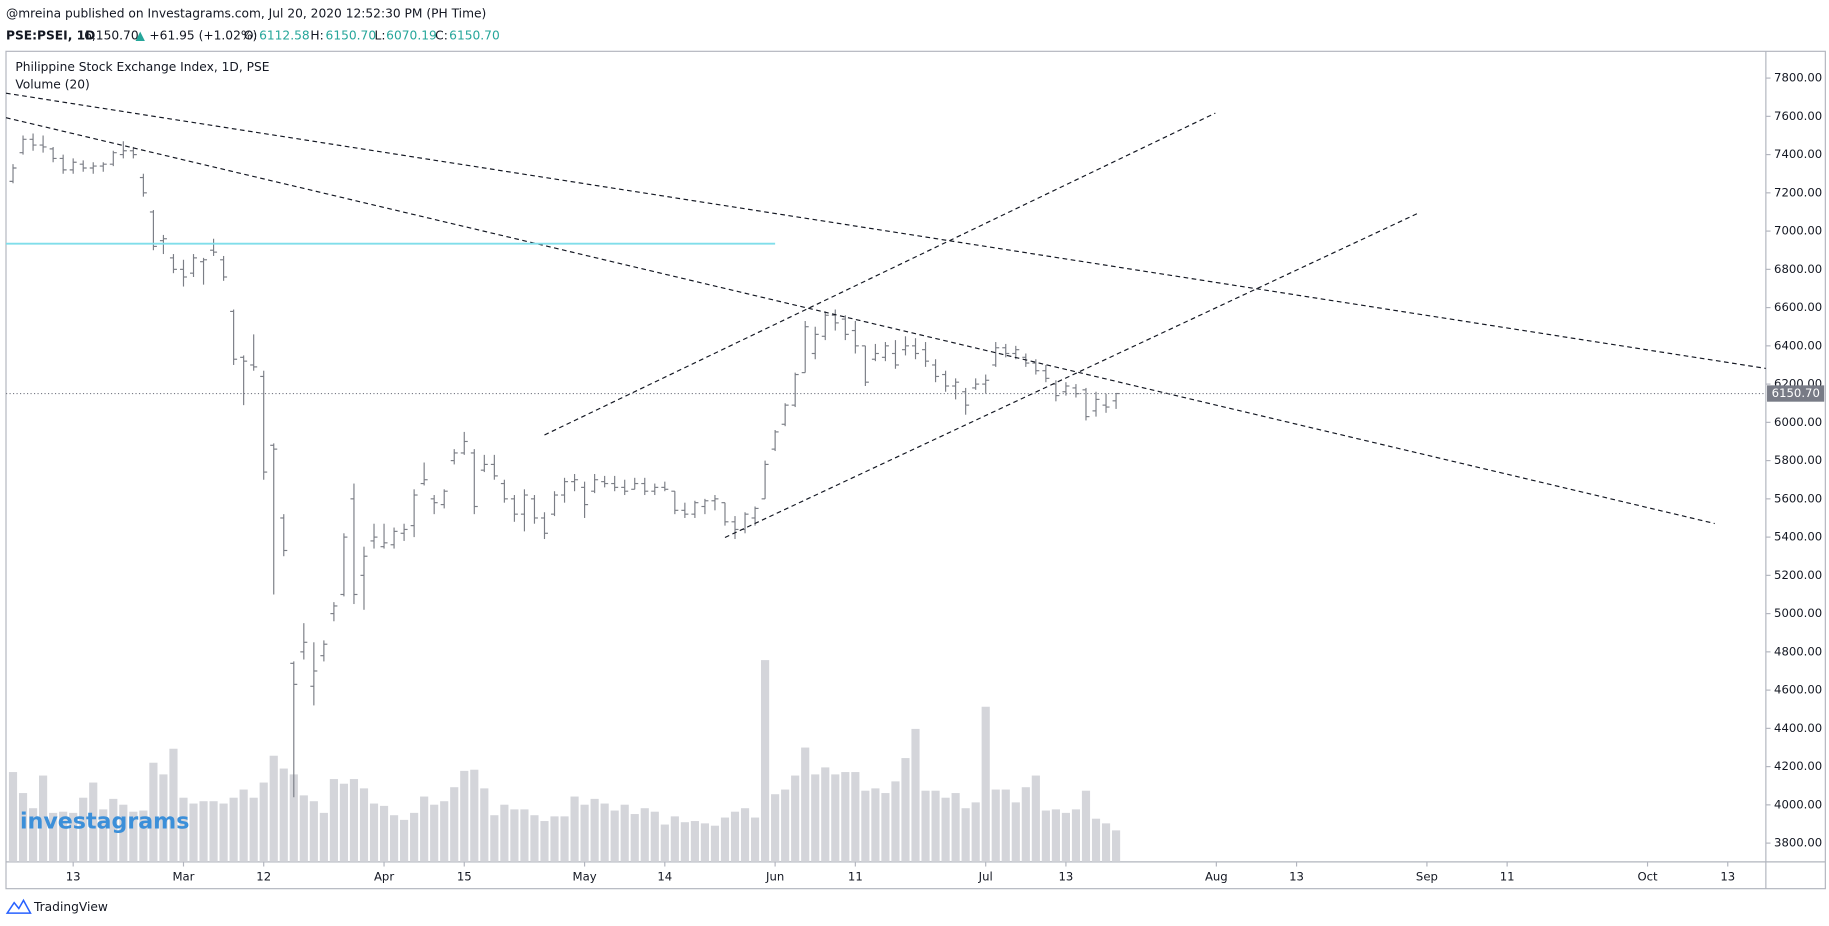  What do you see at coordinates (384, 877) in the screenshot?
I see `x-tick-label: Apr` at bounding box center [384, 877].